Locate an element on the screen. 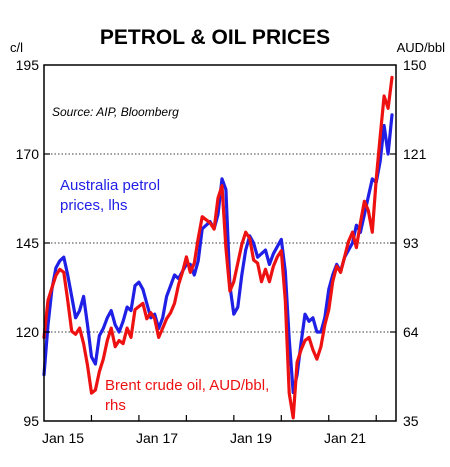 The image size is (450, 467). x-tick-label: Jan 17 is located at coordinates (157, 438).